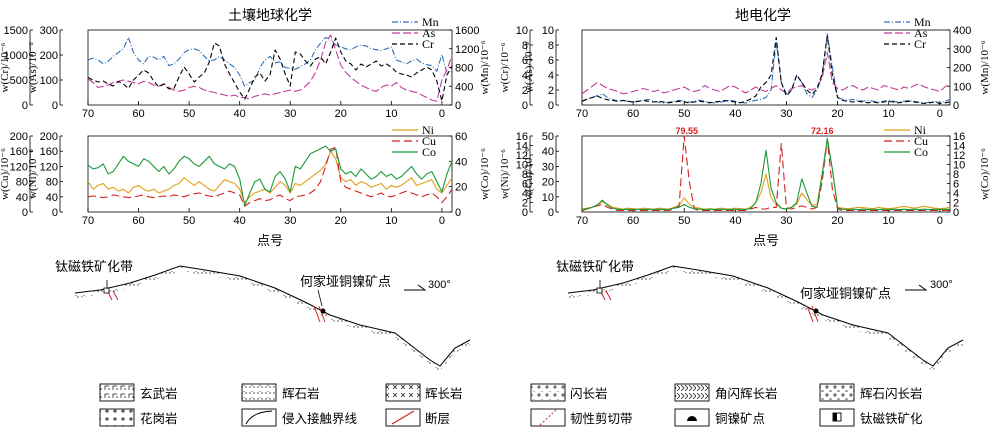 The image size is (1000, 434). I want to click on chart-title-geoelectro: 地电化学, so click(763, 16).